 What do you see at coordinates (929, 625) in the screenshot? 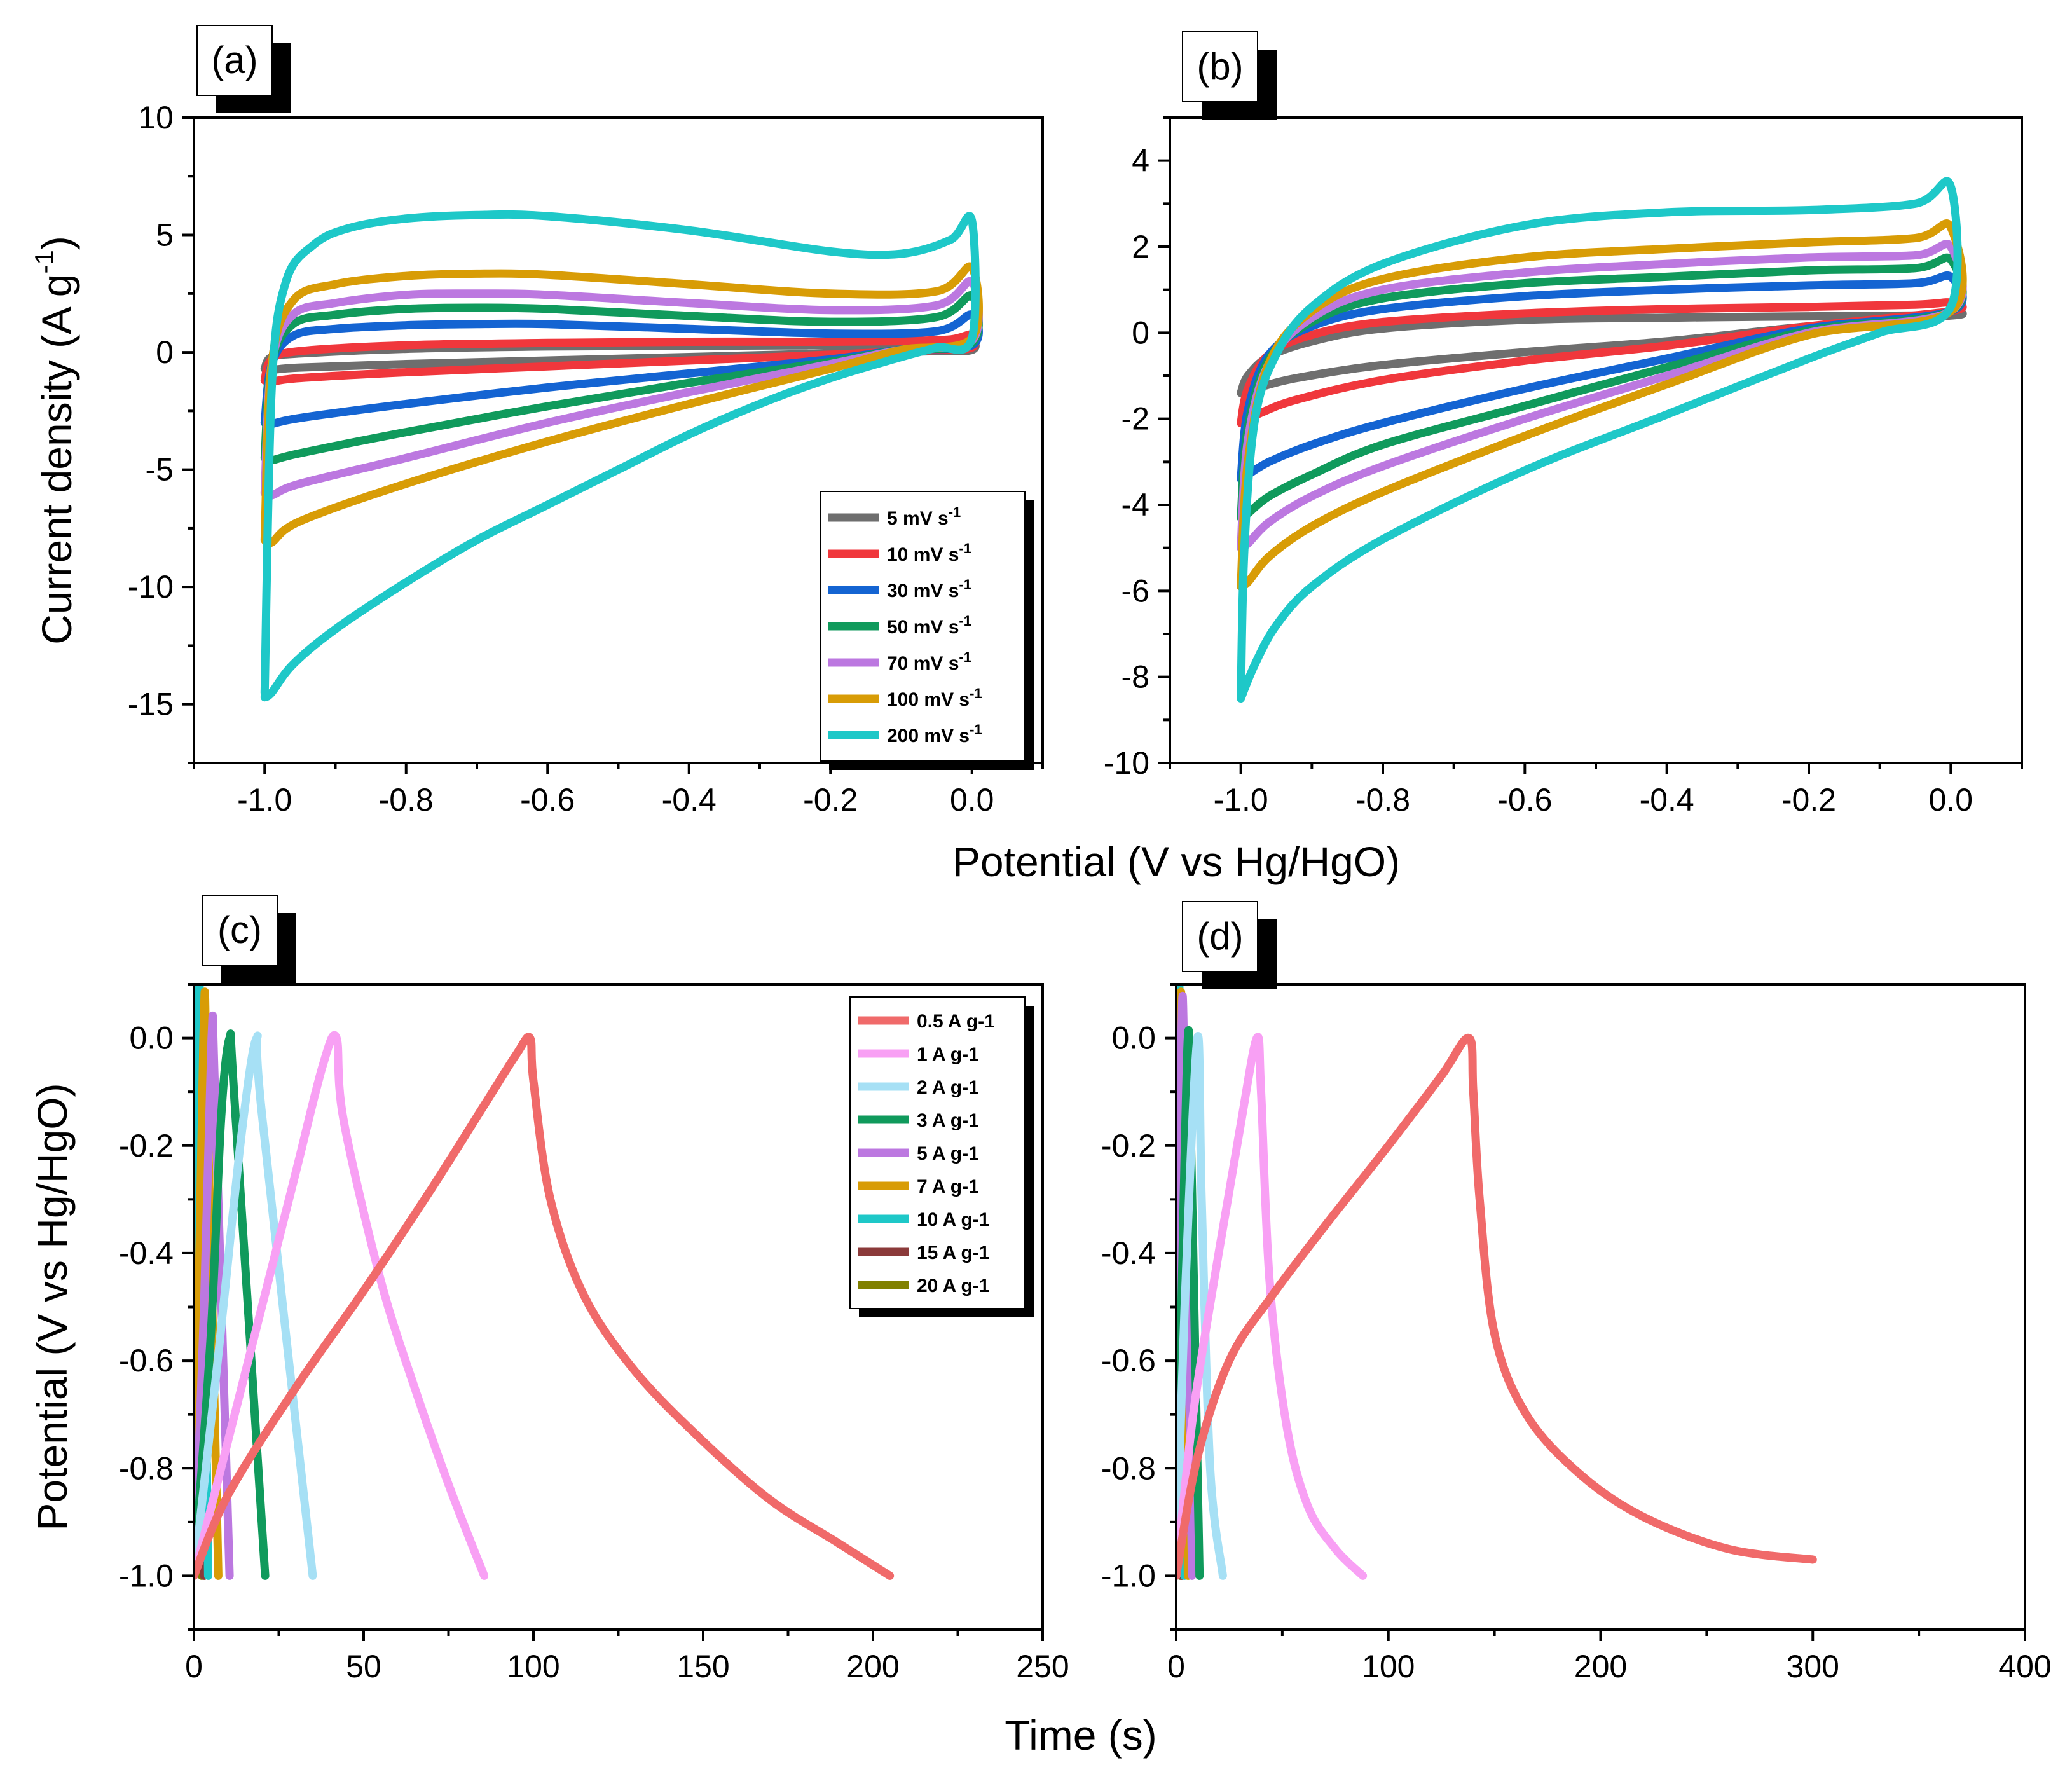
I see `legend-label: 50 mV s-1` at bounding box center [929, 625].